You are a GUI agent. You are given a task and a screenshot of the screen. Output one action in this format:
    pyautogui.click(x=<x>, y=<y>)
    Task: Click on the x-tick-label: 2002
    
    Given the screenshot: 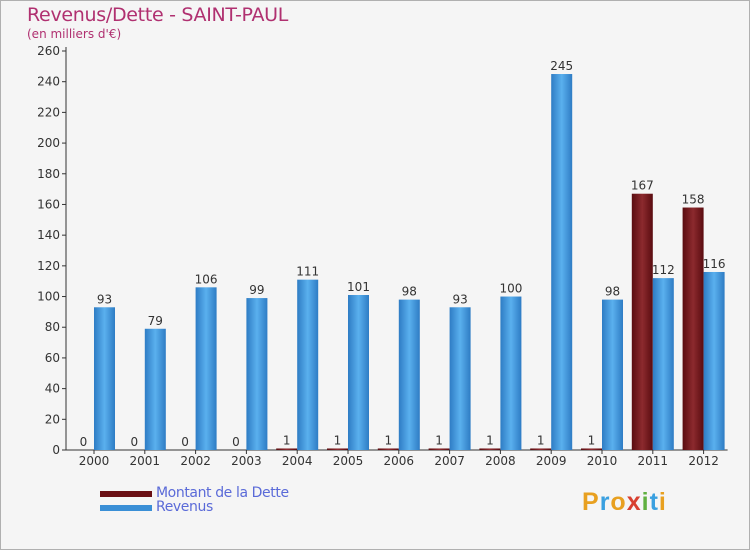 What is the action you would take?
    pyautogui.click(x=195, y=461)
    